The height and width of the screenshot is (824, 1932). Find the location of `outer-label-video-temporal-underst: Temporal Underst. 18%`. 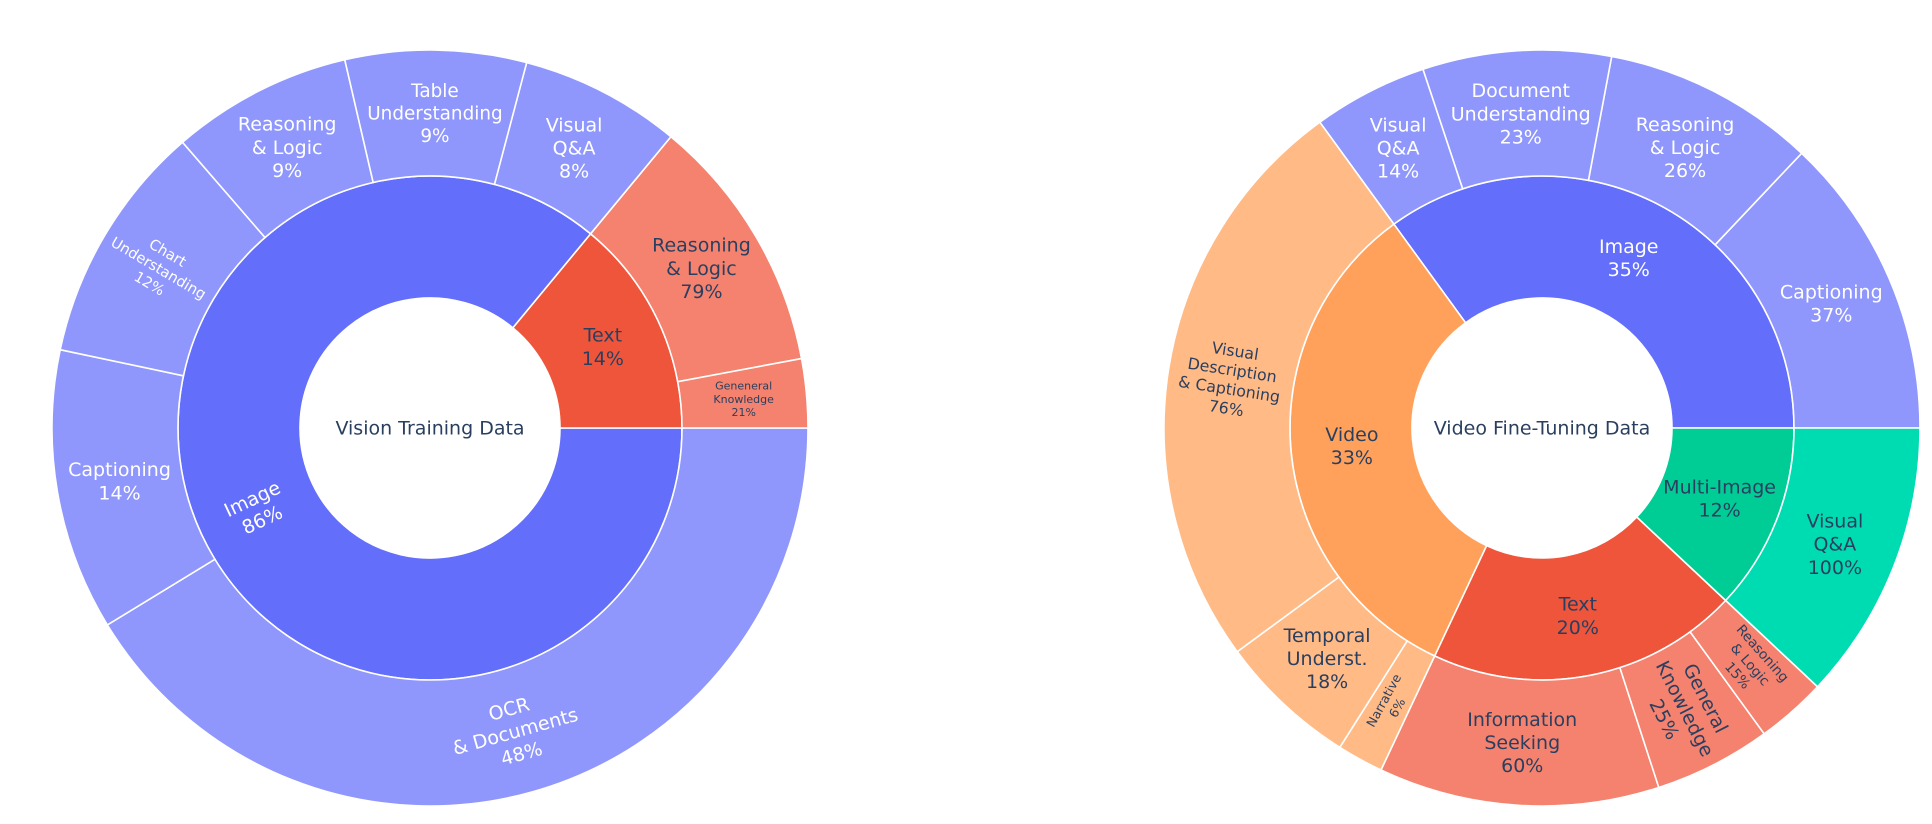

outer-label-video-temporal-underst: Temporal Underst. 18% is located at coordinates (1327, 659).